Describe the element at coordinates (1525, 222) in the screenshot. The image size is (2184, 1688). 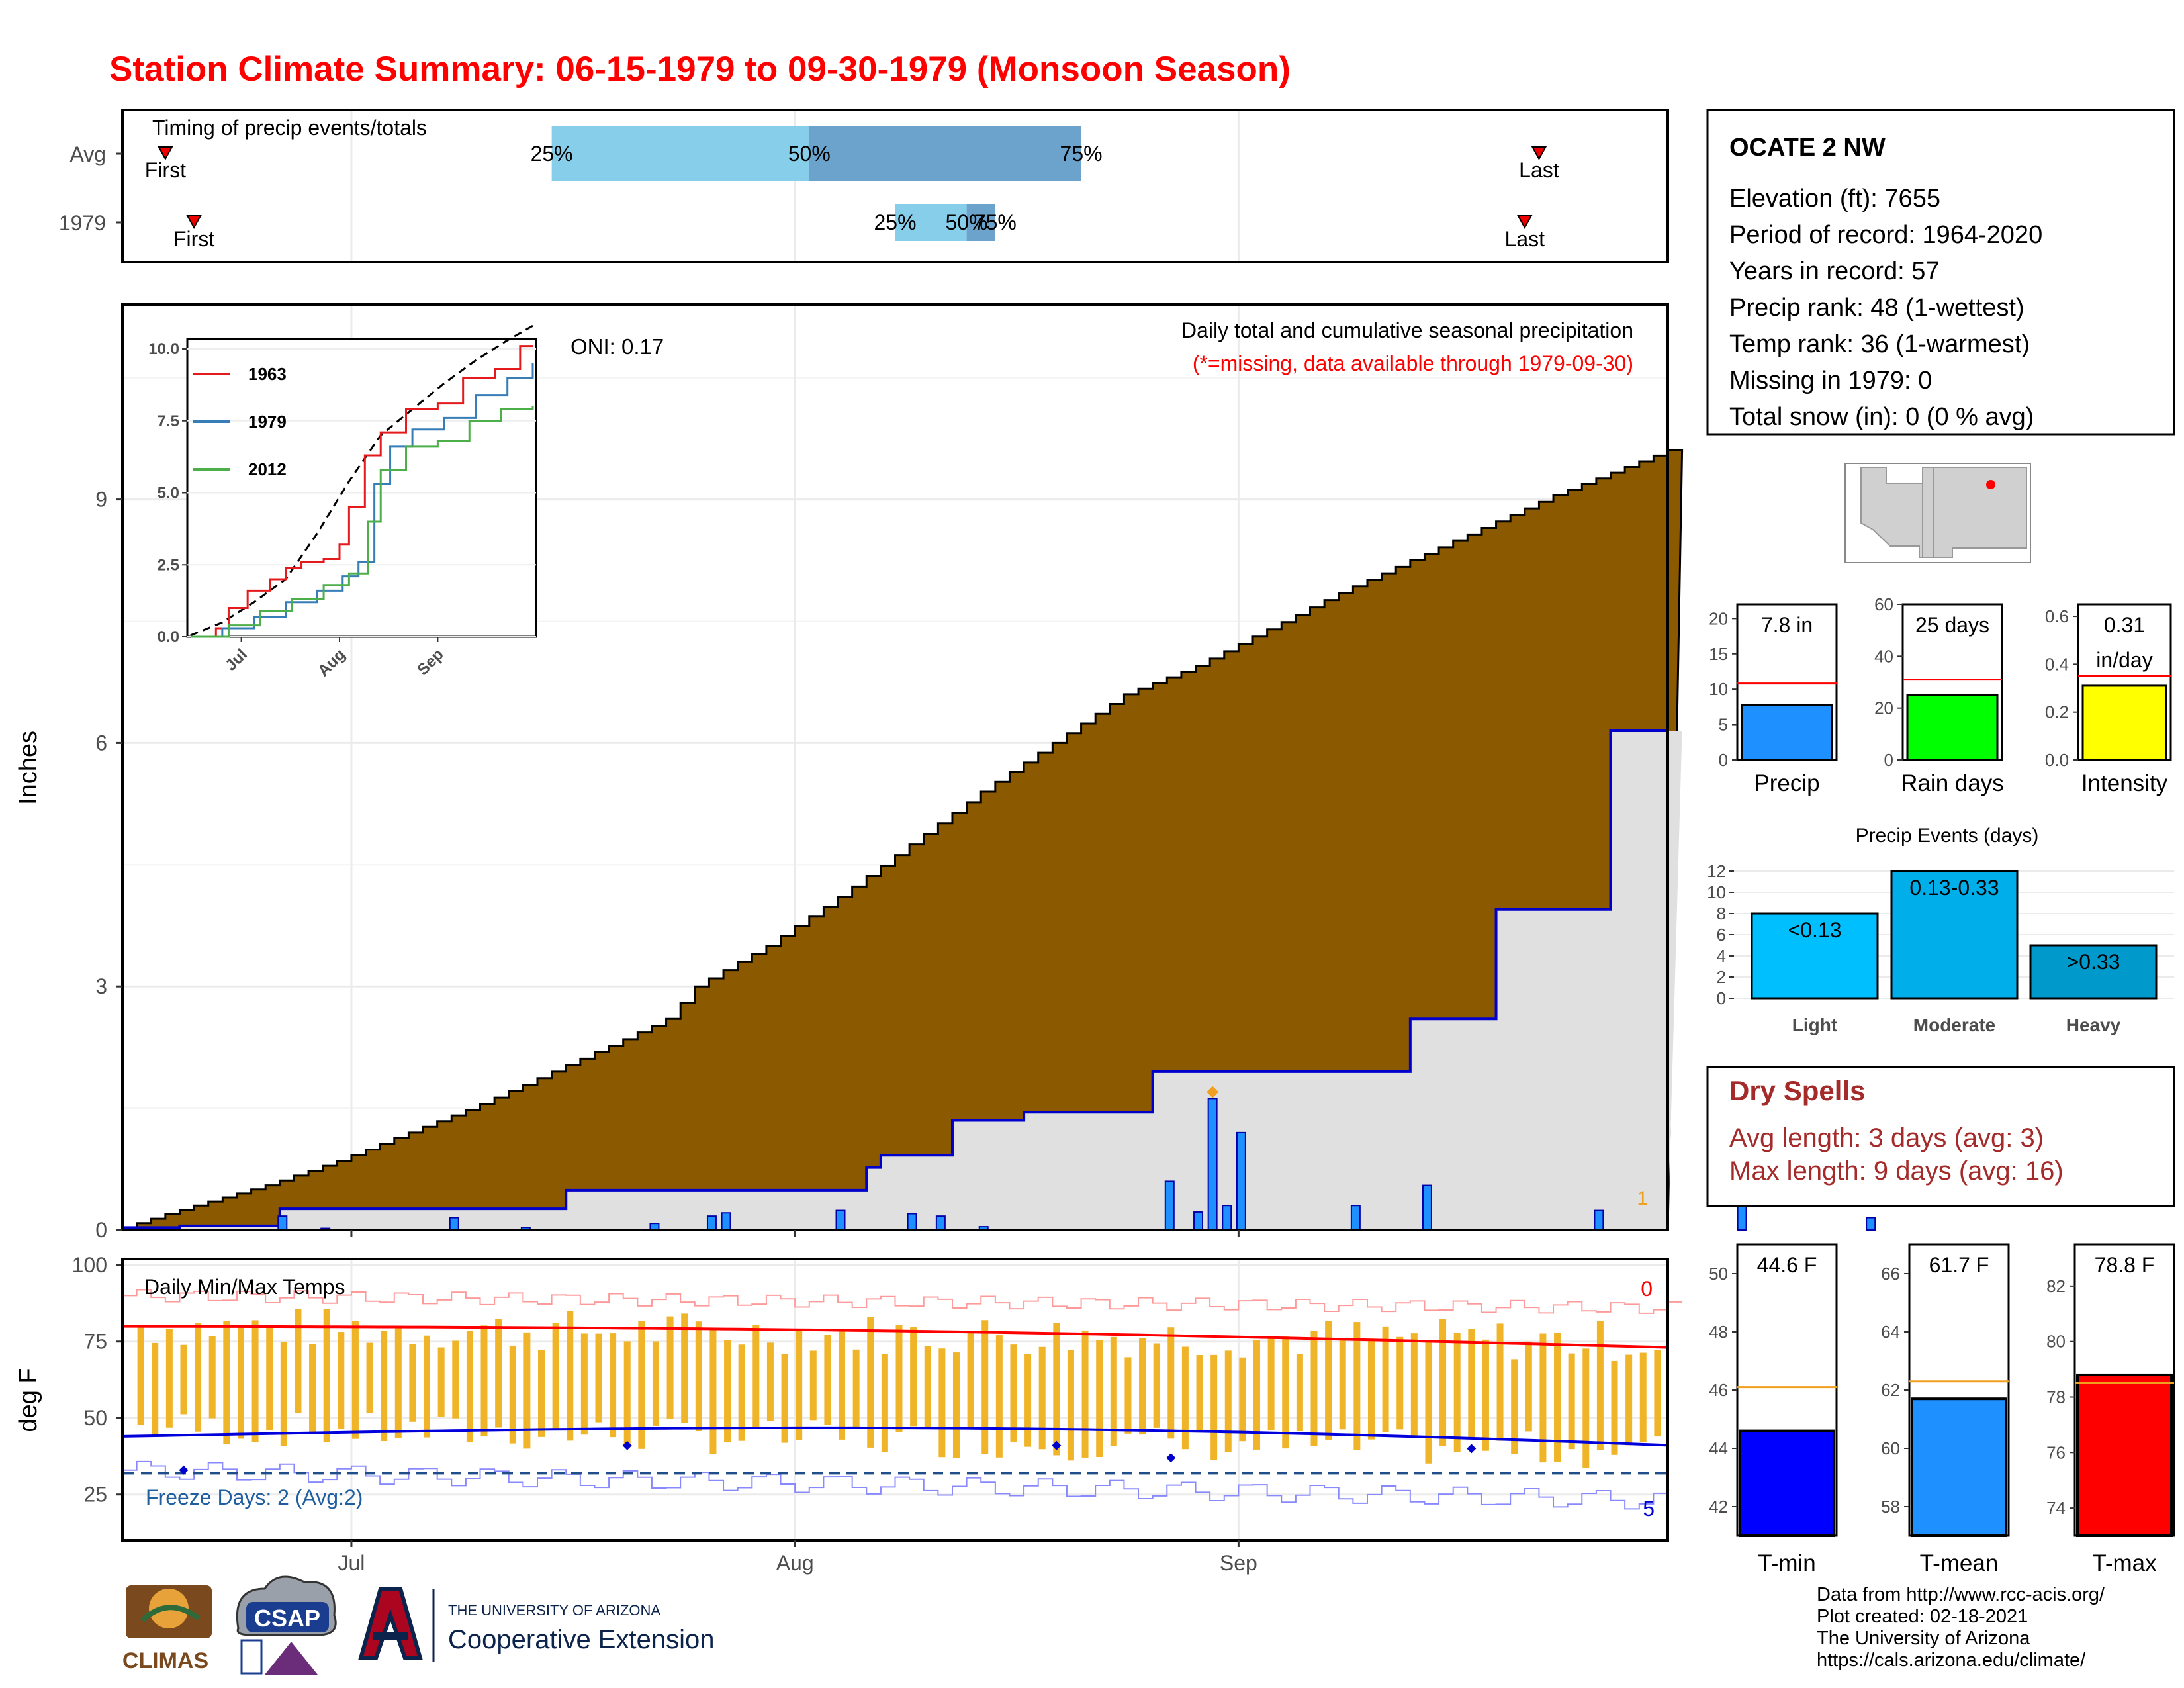
I see `timing-last-marker` at that location.